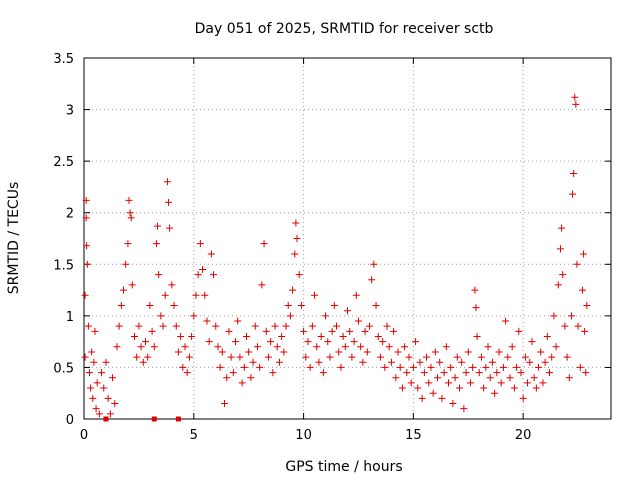  I want to click on y-axis-title: SRMTID / TECUs, so click(14, 238).